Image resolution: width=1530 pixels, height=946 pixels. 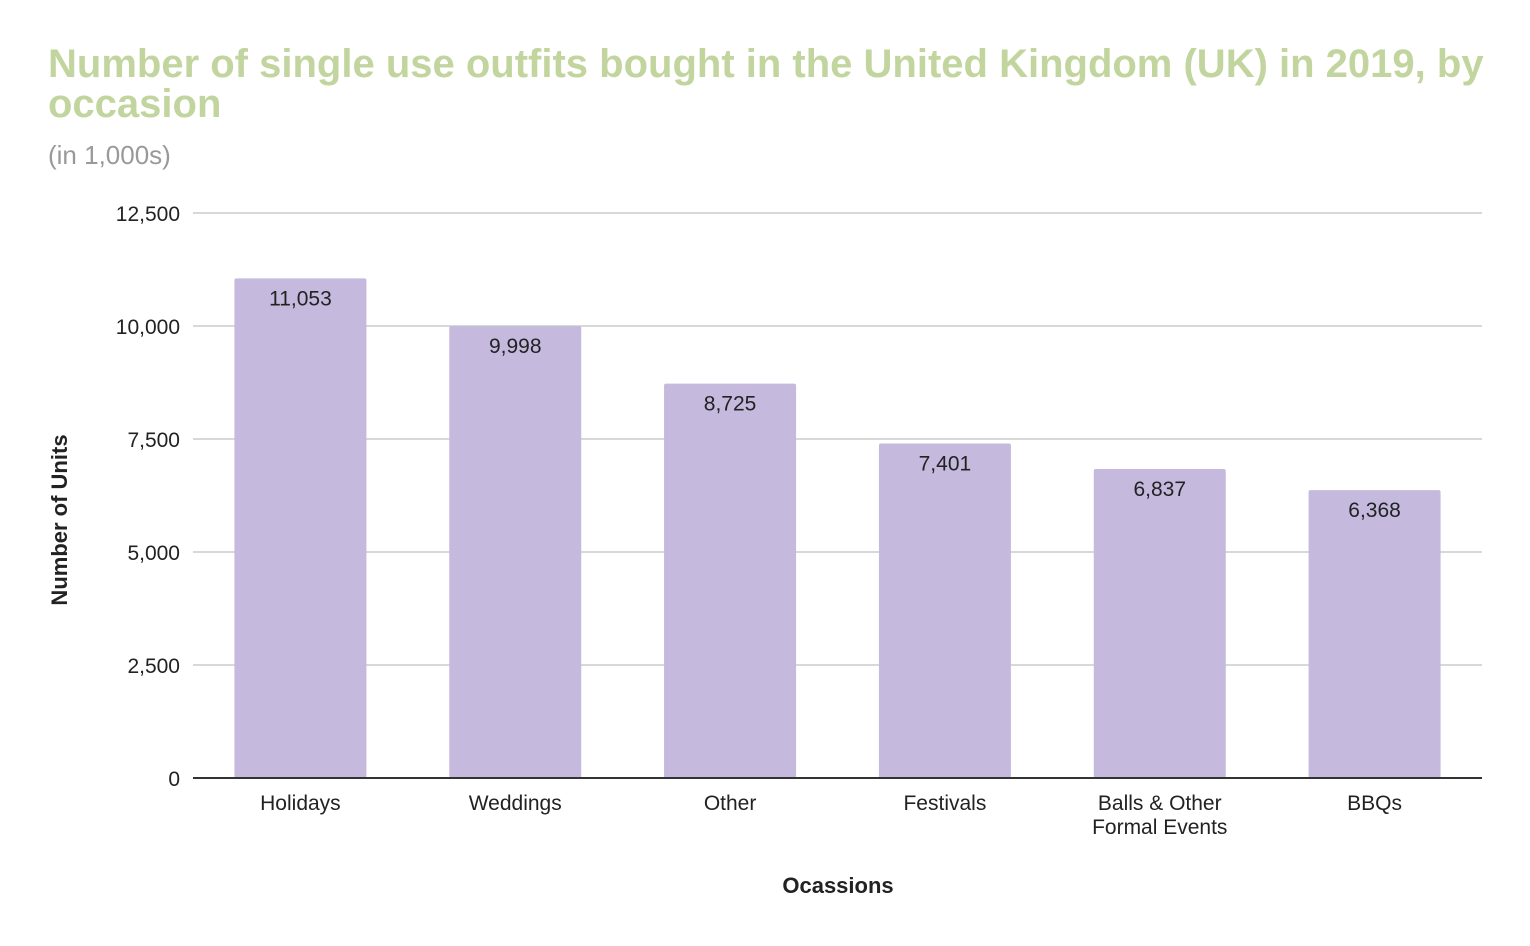 What do you see at coordinates (944, 803) in the screenshot?
I see `x-tick-label: Festivals` at bounding box center [944, 803].